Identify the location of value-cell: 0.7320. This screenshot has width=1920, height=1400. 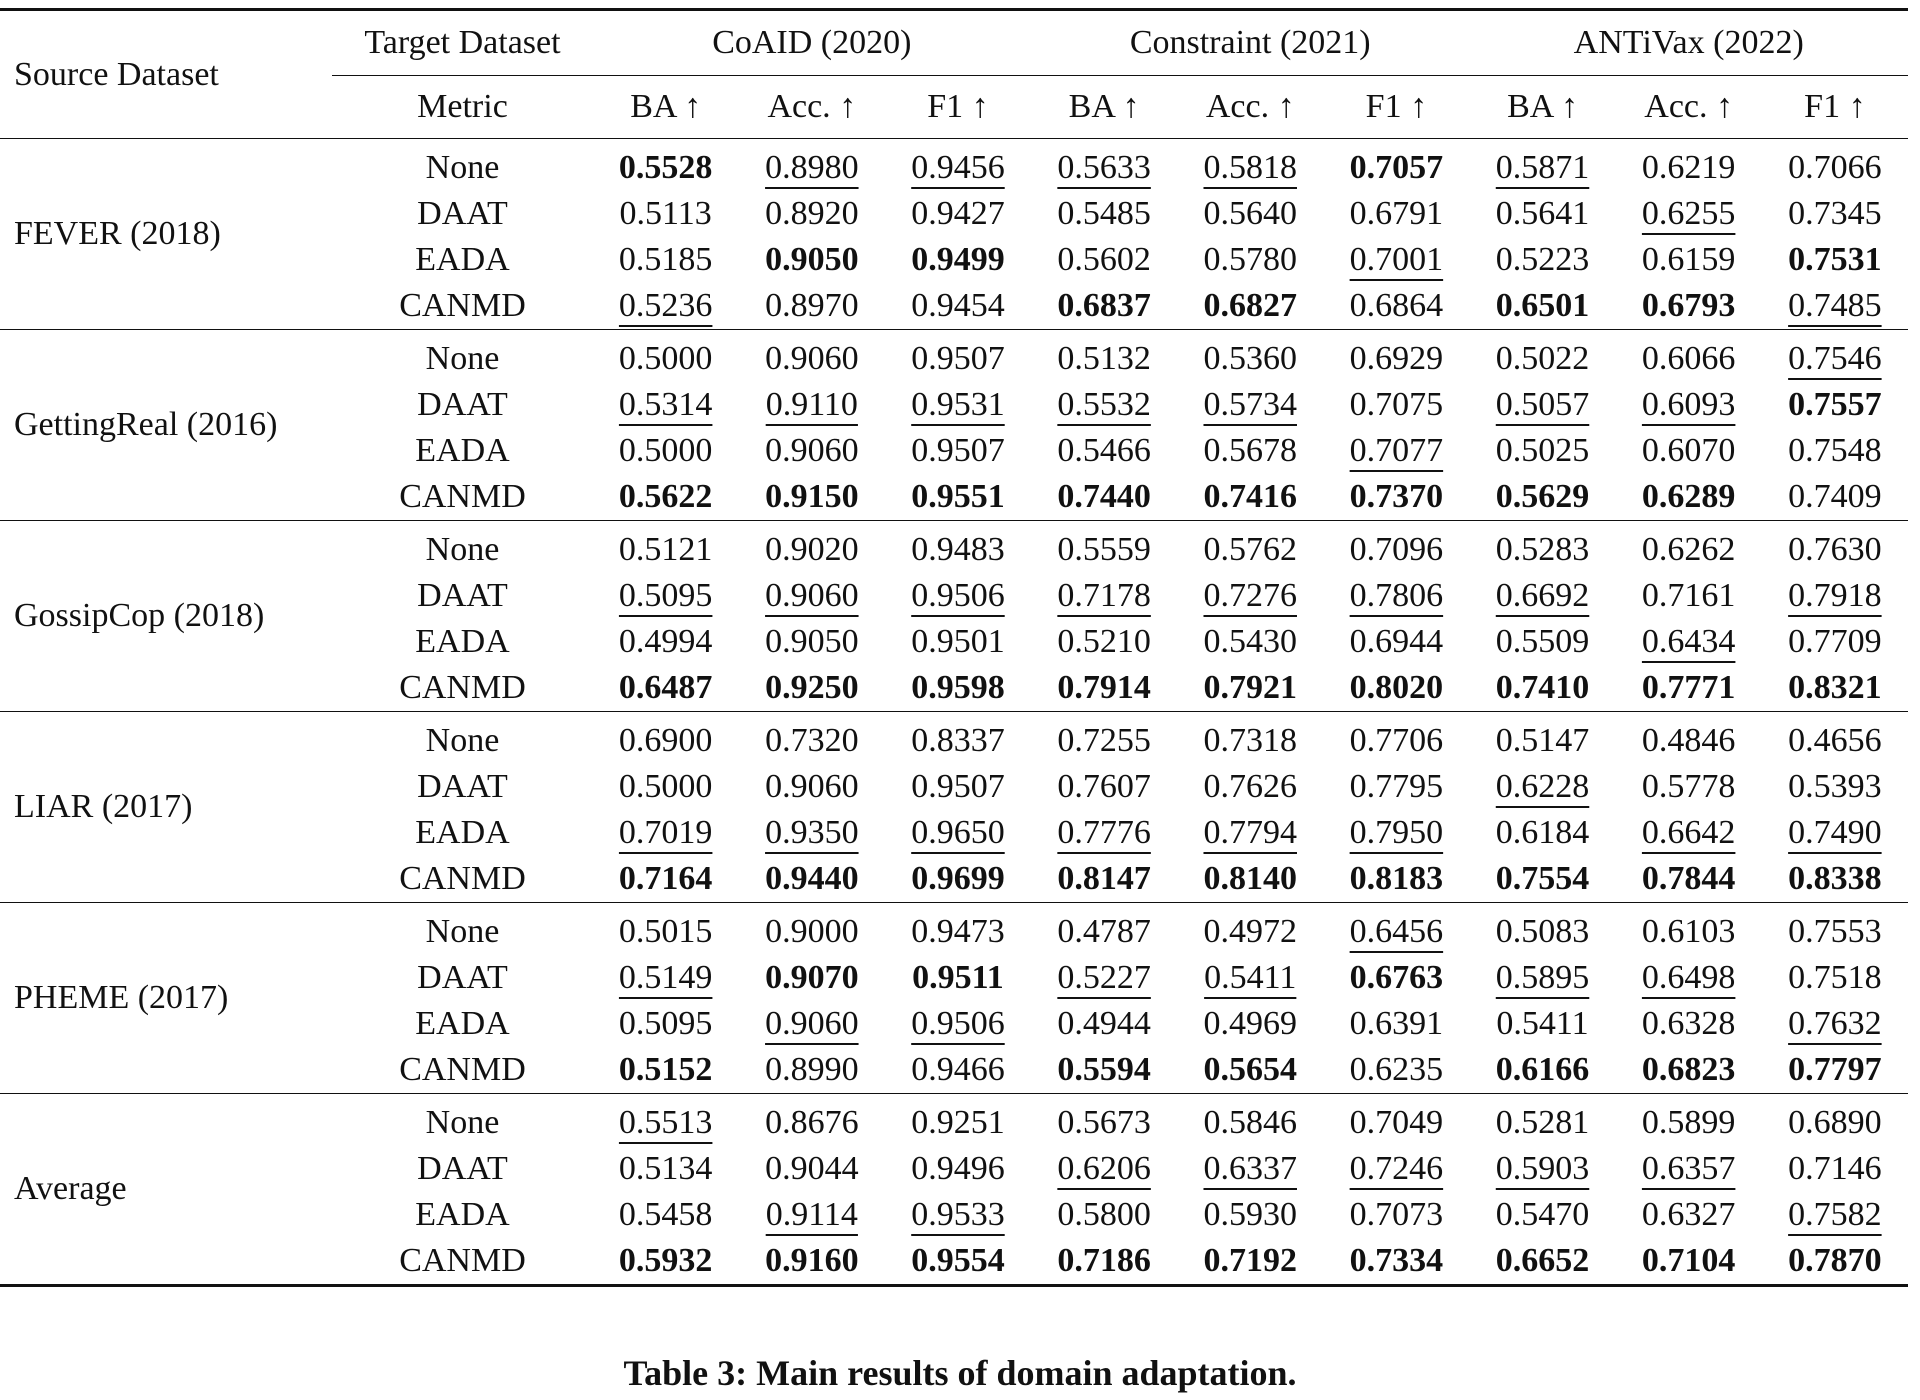
(812, 738).